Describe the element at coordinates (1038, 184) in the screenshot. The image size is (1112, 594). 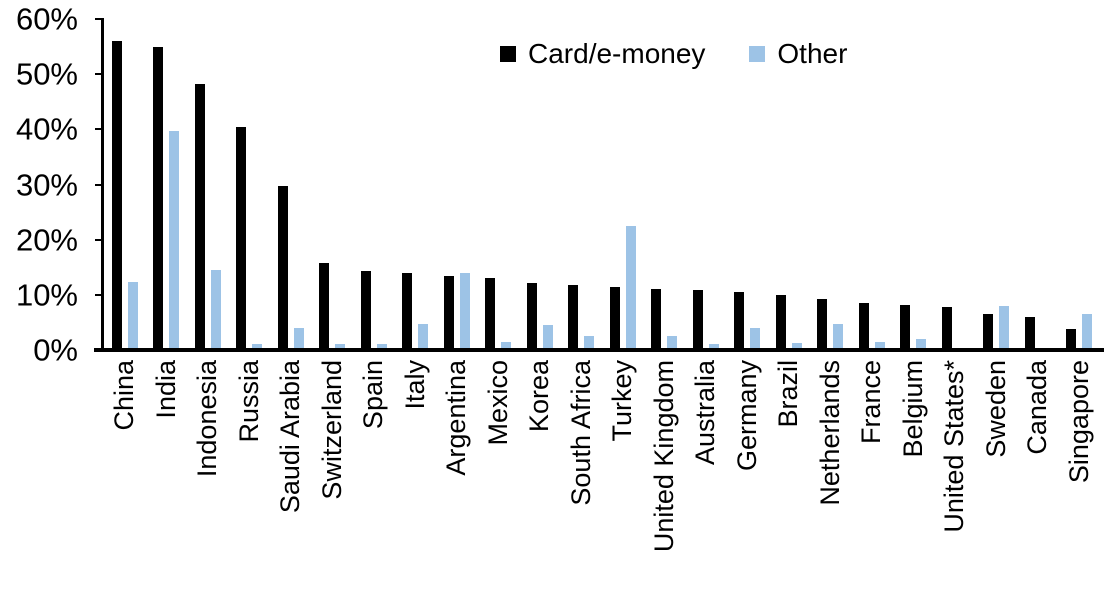
I see `bar-group-canada` at that location.